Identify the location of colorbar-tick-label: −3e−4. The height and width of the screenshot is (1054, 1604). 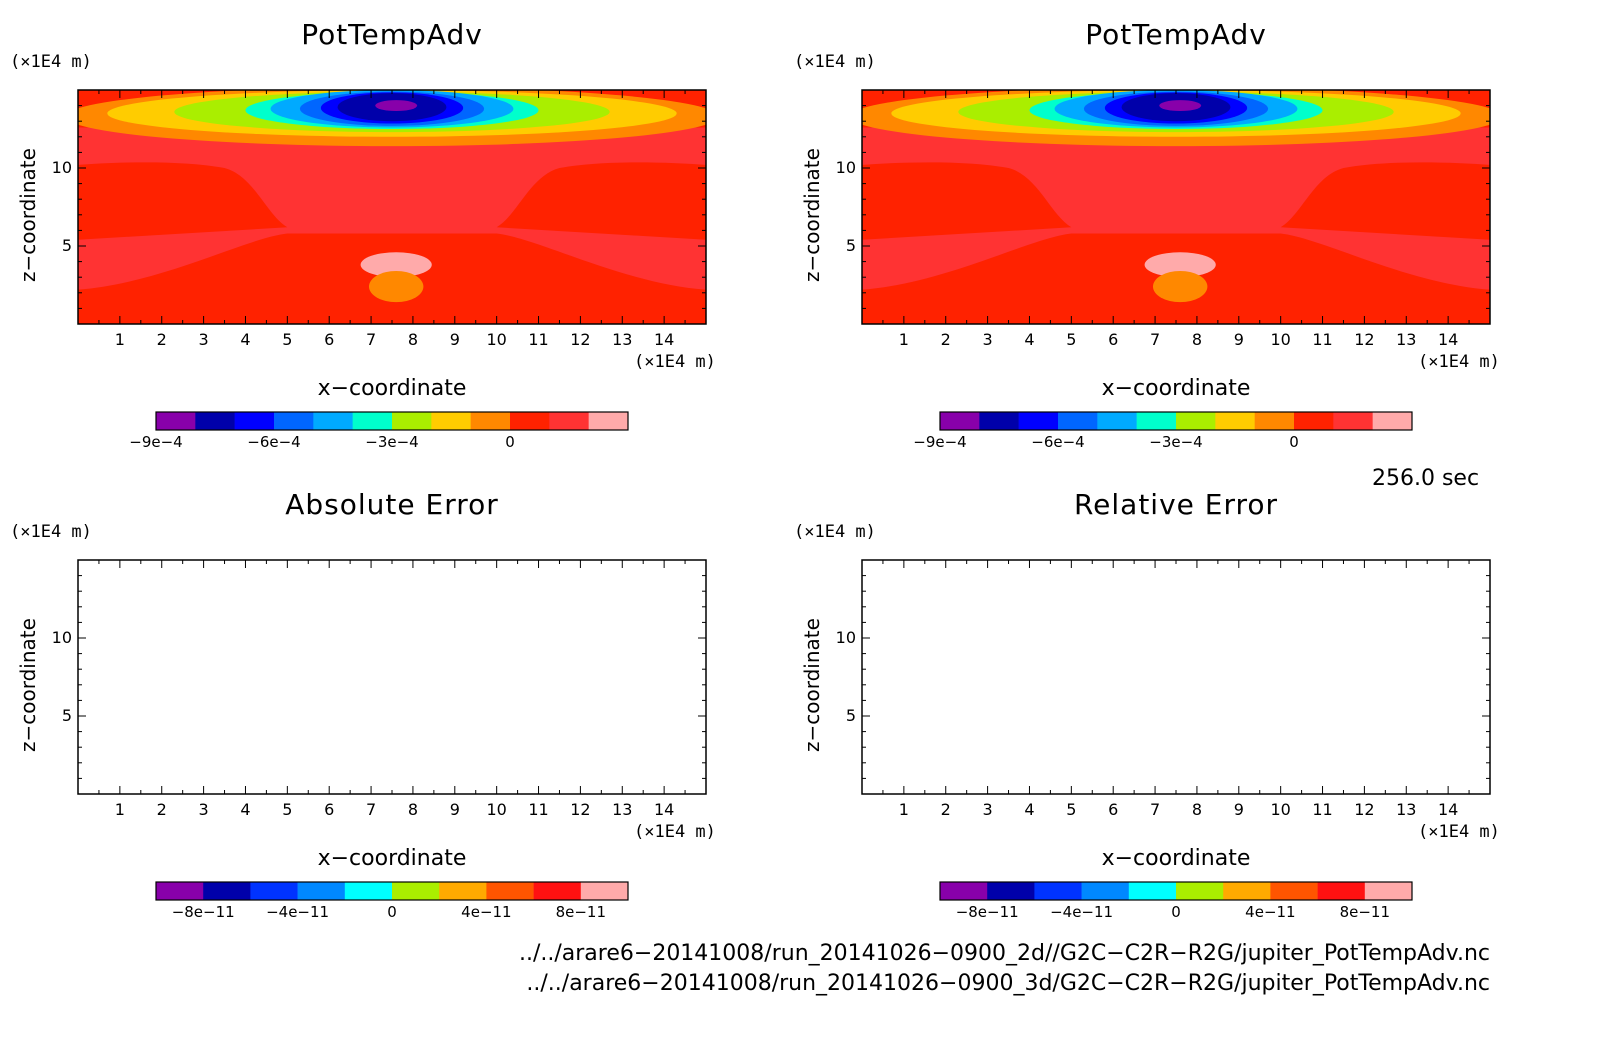
(1176, 442).